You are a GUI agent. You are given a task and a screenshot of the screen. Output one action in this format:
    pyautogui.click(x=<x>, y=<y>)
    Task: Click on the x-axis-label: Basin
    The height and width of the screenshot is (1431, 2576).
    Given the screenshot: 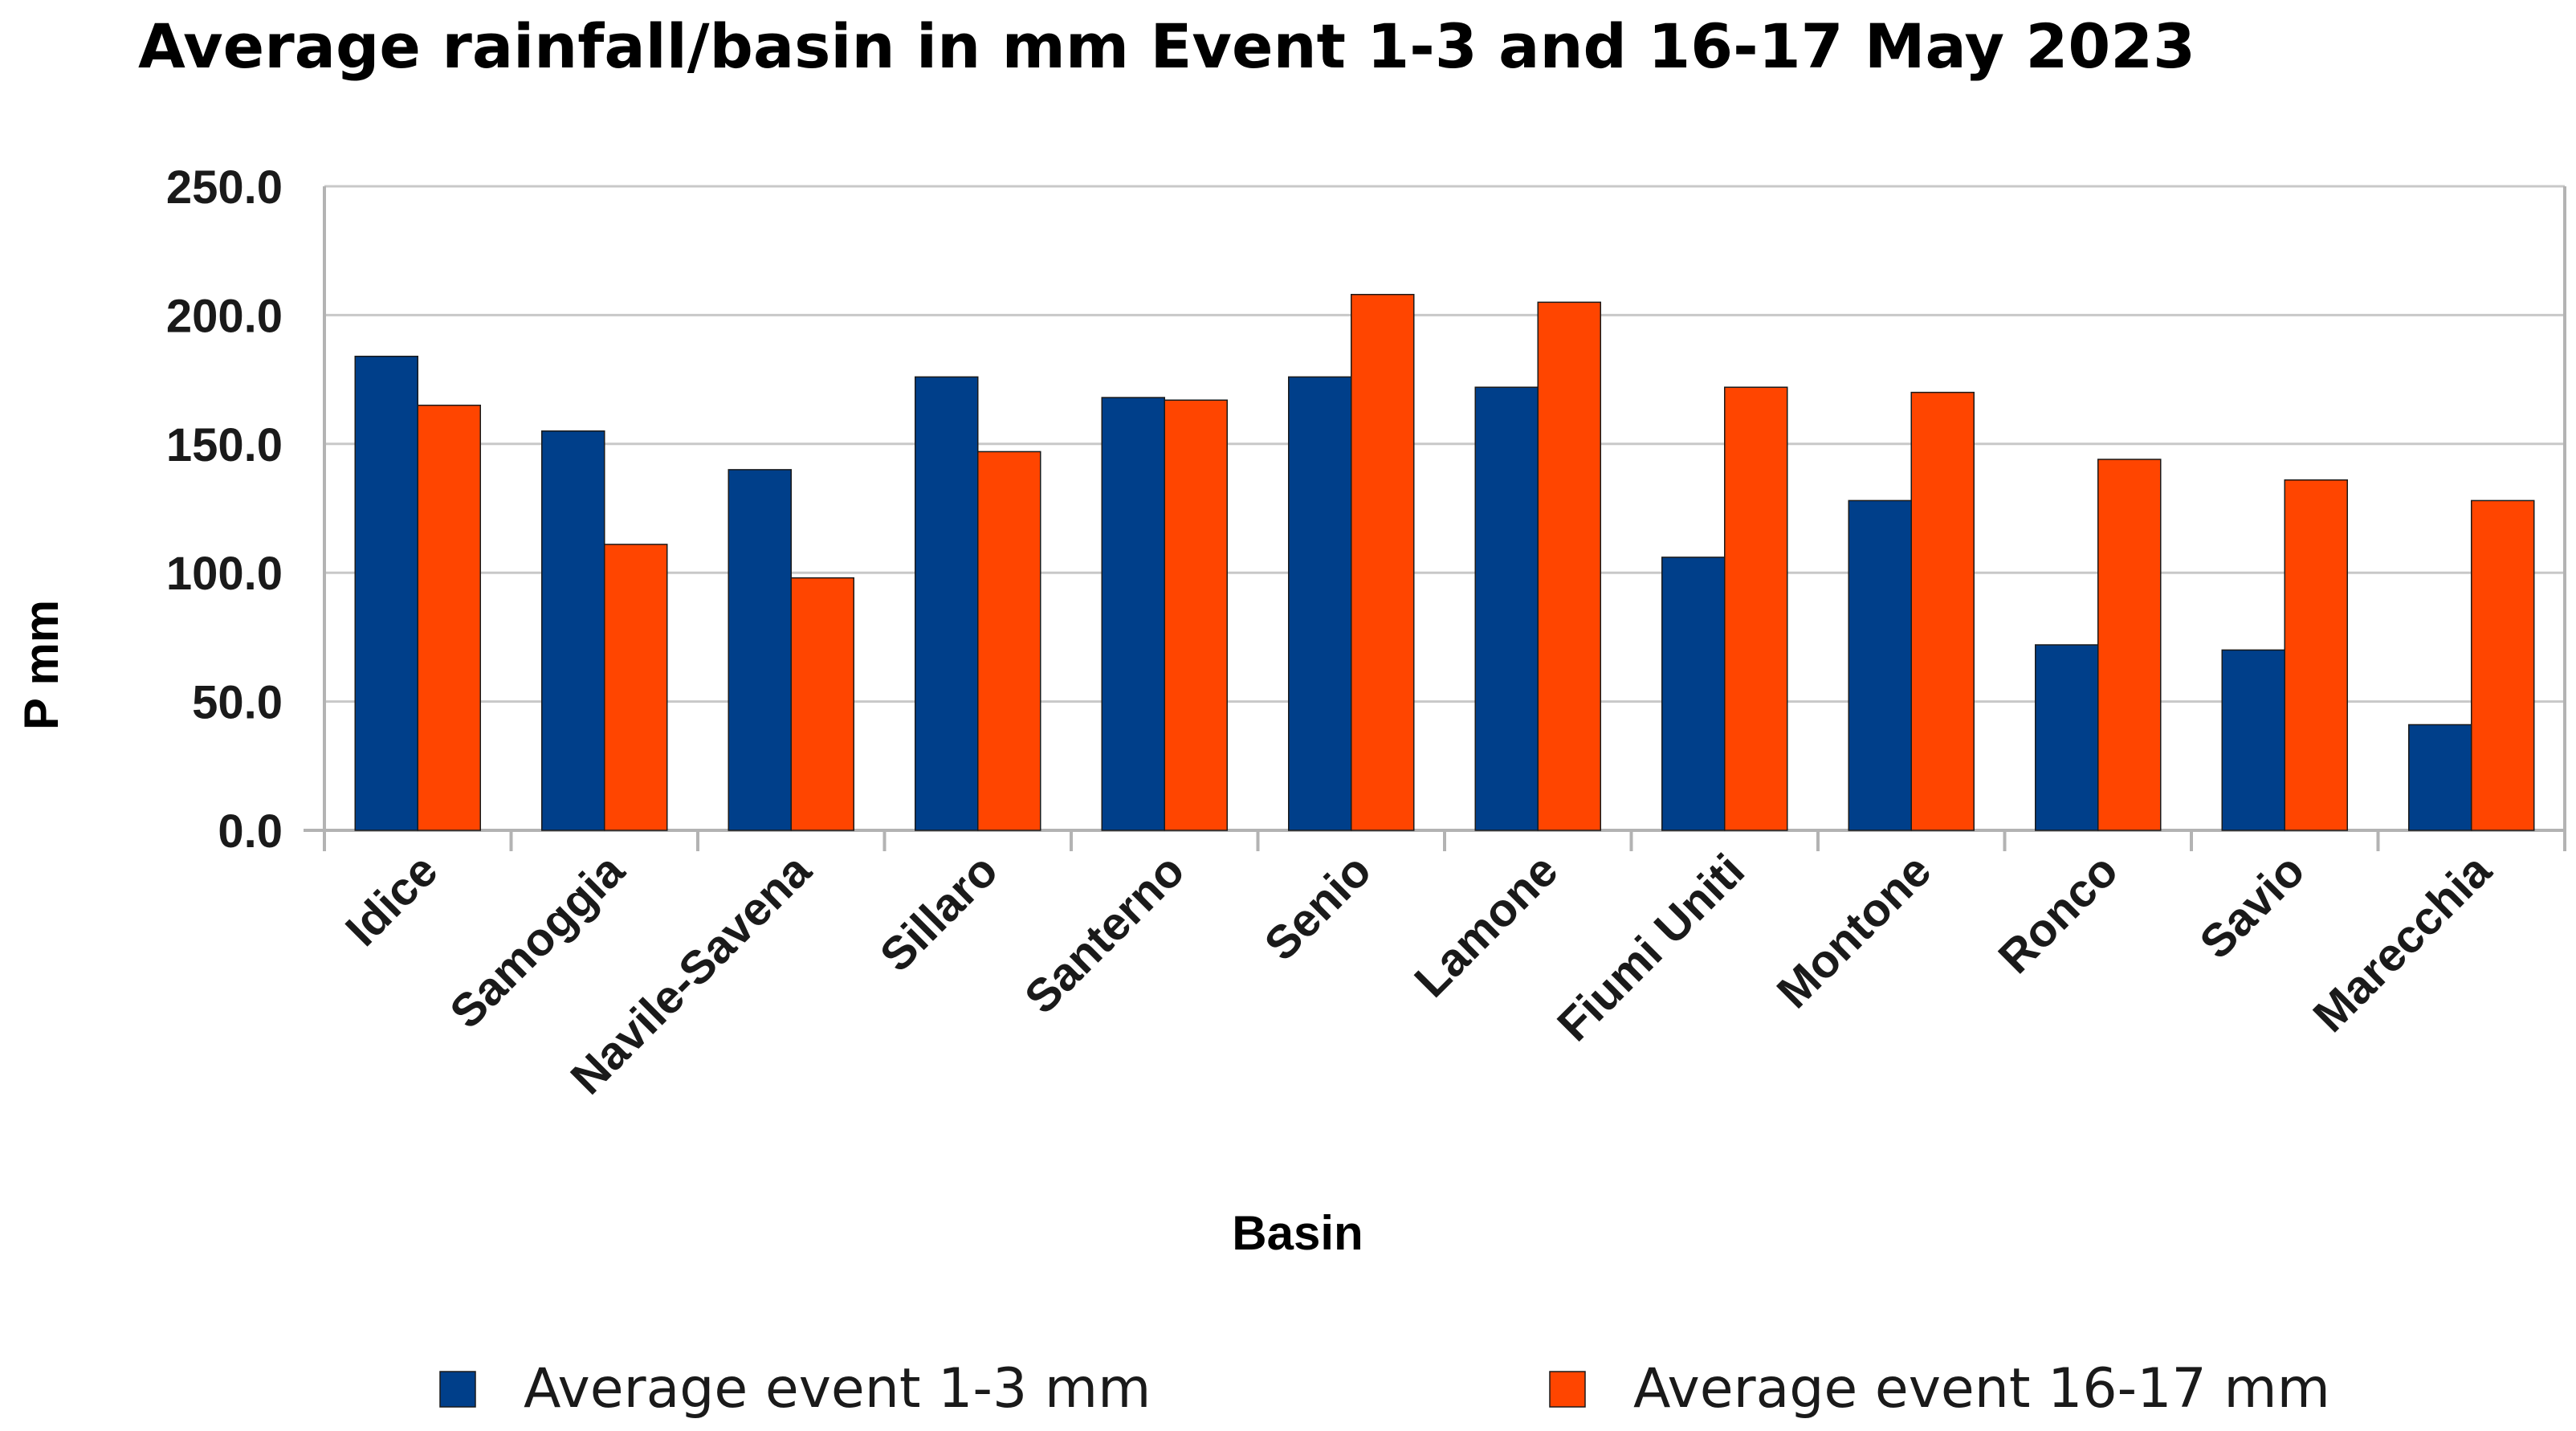 What is the action you would take?
    pyautogui.click(x=1297, y=1233)
    